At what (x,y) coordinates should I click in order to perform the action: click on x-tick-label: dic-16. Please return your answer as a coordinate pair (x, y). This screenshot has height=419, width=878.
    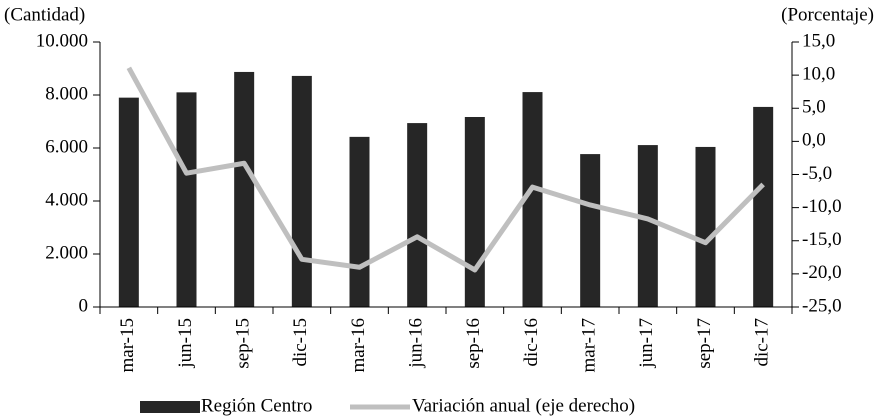
    Looking at the image, I should click on (531, 342).